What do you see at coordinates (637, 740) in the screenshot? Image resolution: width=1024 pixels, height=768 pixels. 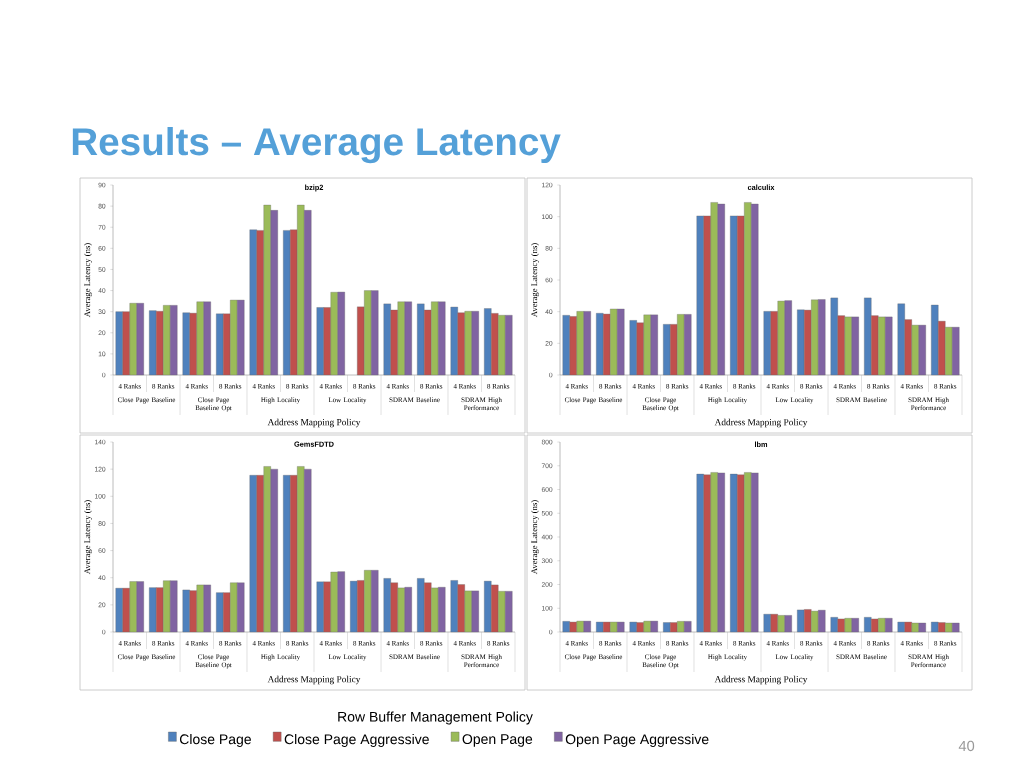 I see `legend-label: Open Page Aggressive` at bounding box center [637, 740].